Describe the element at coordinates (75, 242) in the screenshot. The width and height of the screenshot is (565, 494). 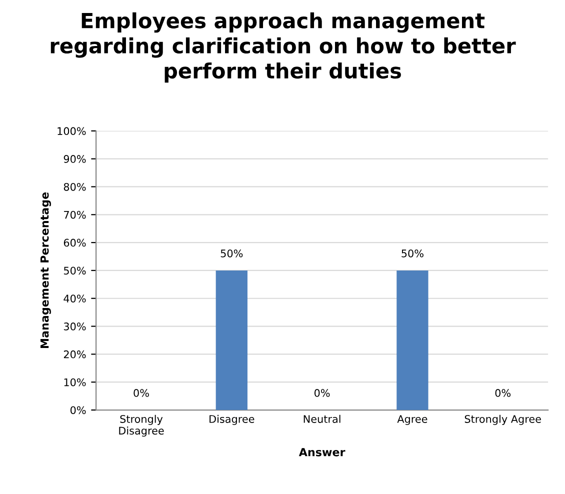
I see `y-tick-label: 60%` at that location.